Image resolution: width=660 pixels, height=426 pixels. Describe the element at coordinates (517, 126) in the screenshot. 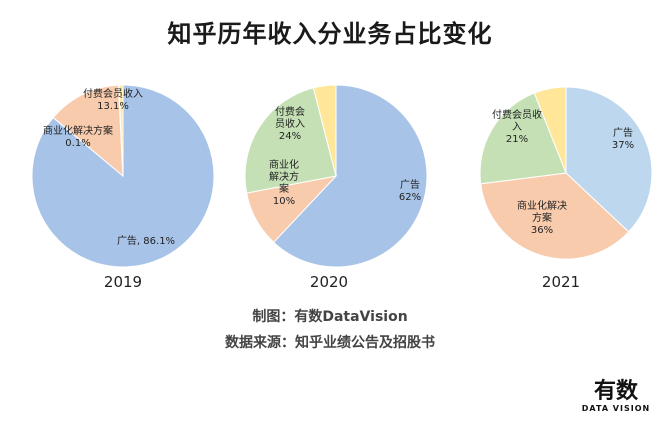

I see `slice-label-2021-2: 付费会员收入 21%` at that location.